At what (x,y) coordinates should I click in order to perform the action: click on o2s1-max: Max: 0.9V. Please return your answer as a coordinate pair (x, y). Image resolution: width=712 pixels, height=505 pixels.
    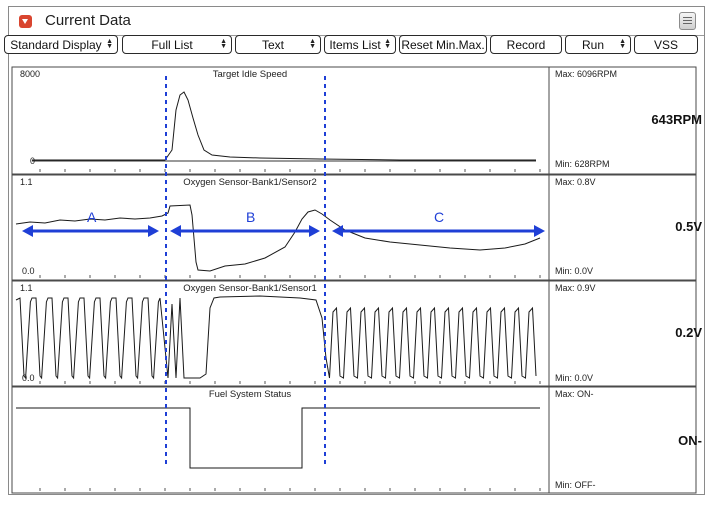
    Looking at the image, I should click on (575, 288).